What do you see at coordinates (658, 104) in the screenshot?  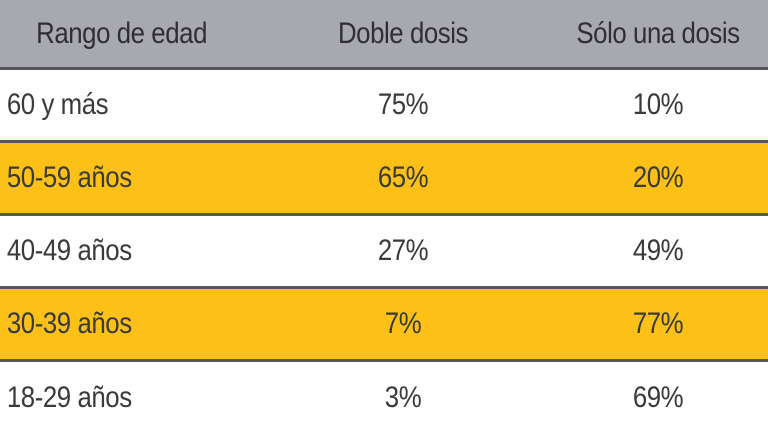 I see `single-dose-cell: 10%` at bounding box center [658, 104].